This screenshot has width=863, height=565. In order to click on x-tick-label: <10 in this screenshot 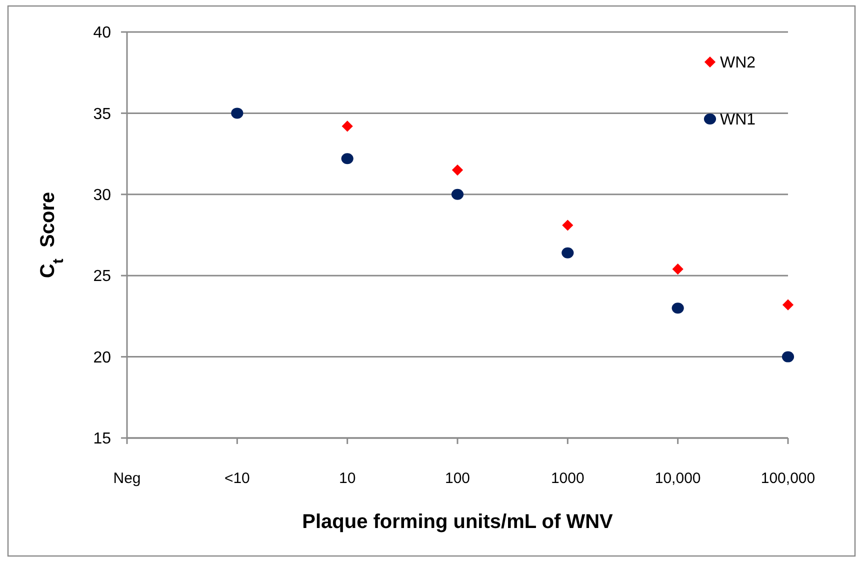, I will do `click(237, 478)`.